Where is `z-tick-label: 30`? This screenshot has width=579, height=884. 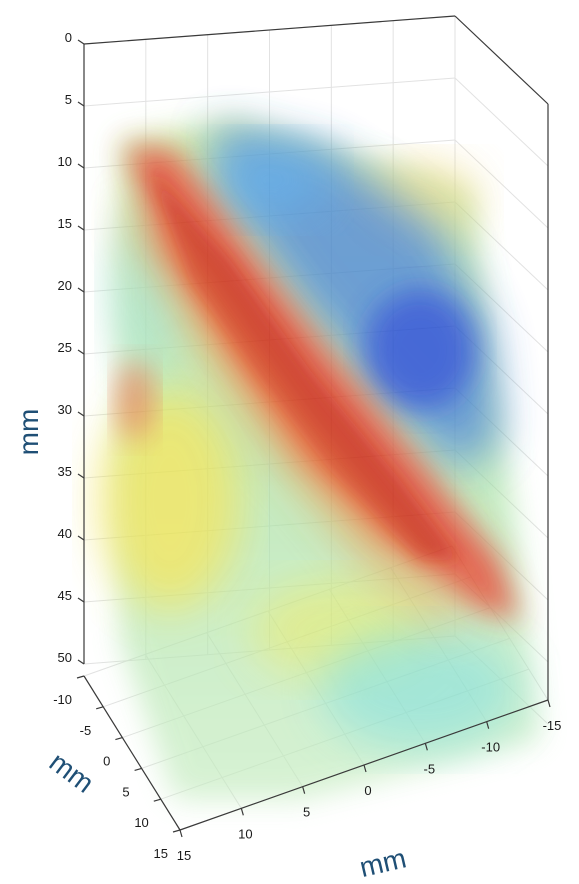
z-tick-label: 30 is located at coordinates (65, 409).